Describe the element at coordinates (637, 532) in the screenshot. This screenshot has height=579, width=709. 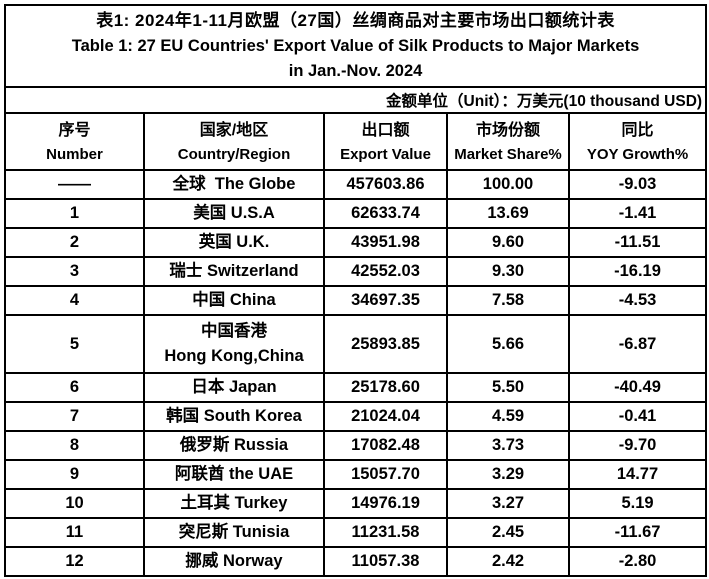
I see `cell-yoy-growth: -11.67` at that location.